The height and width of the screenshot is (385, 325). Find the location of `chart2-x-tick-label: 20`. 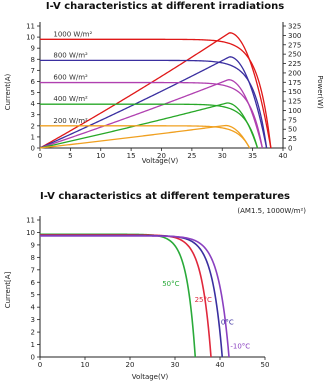

chart2-x-tick-label: 20 is located at coordinates (130, 365).